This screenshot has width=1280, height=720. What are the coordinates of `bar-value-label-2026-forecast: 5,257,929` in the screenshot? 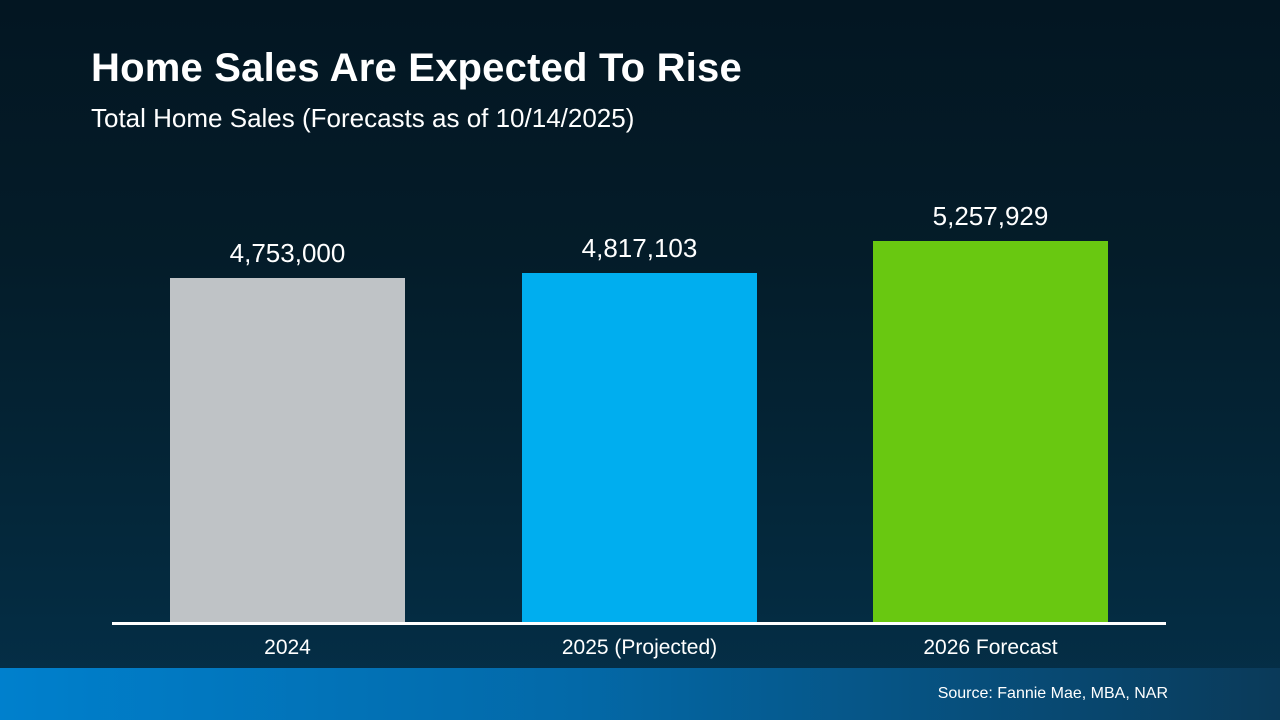 It's located at (990, 216).